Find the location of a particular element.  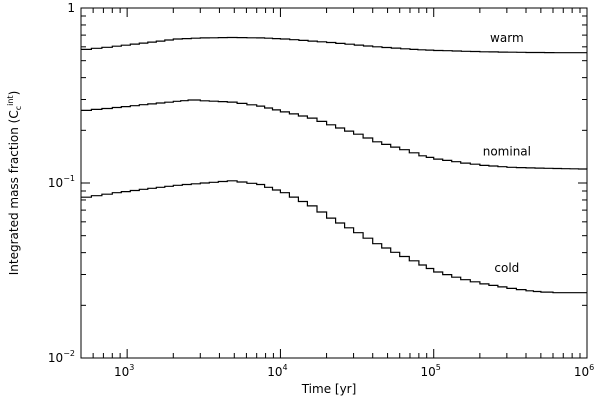

x-tick-label: 10³ is located at coordinates (124, 371).